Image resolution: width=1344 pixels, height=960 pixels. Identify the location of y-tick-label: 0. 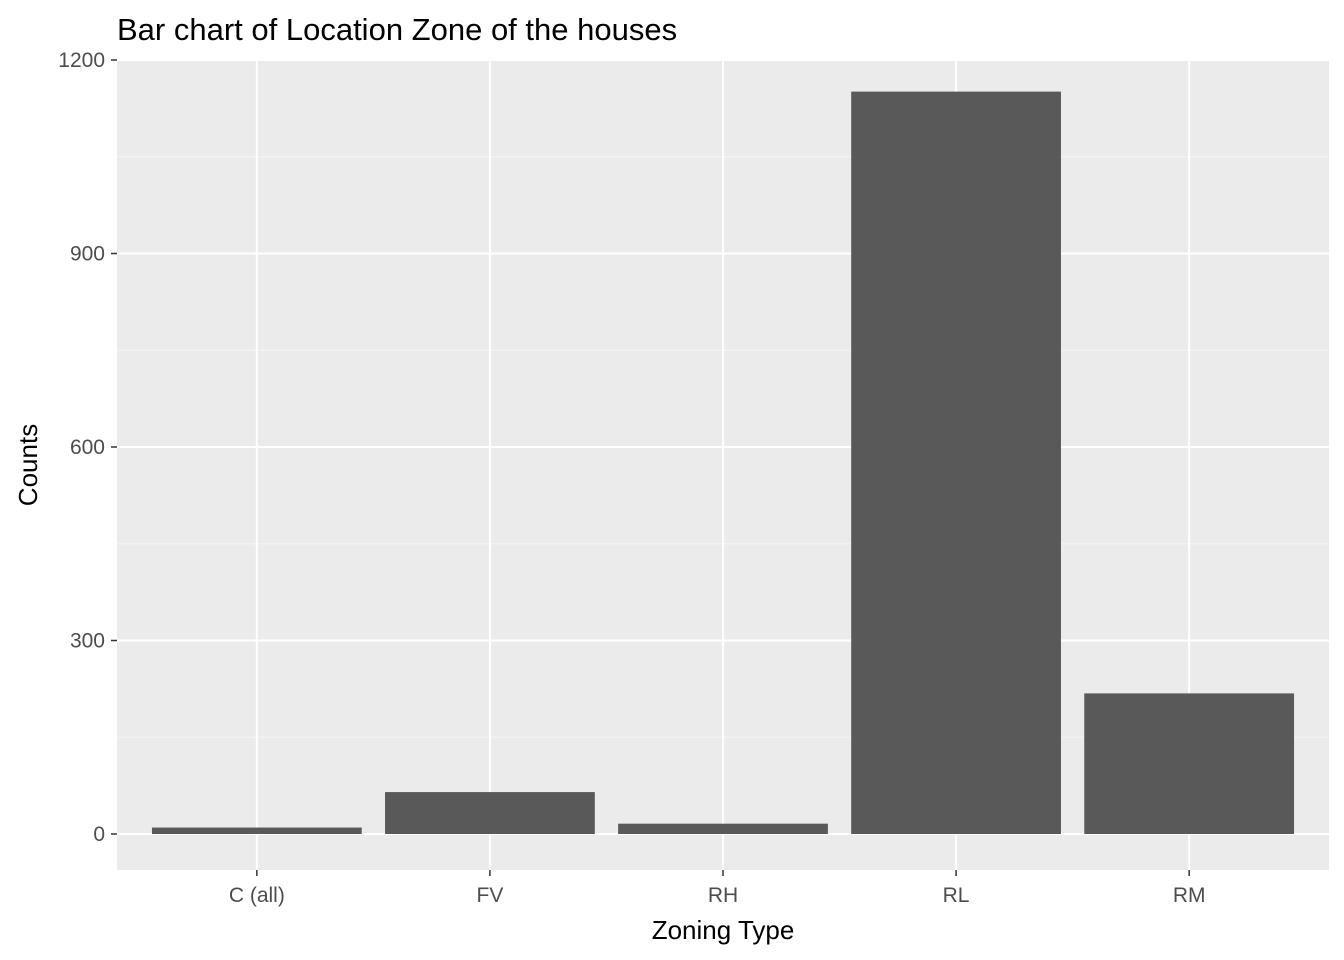
(99, 834).